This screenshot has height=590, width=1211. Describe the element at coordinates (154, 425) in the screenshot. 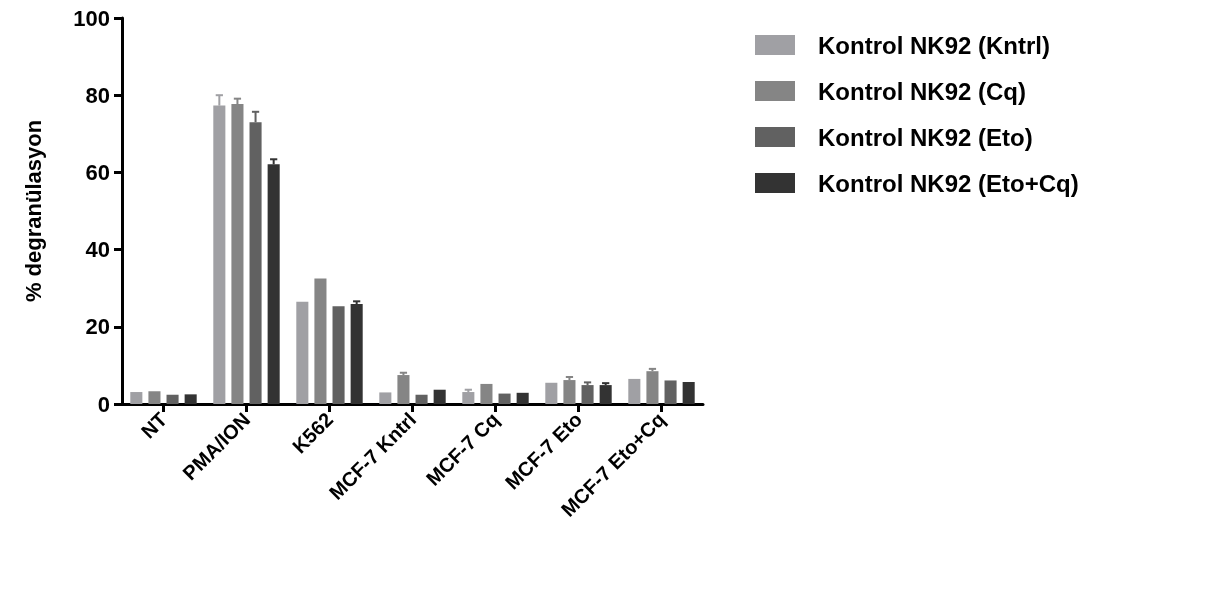

I see `x-tick-label: NT` at that location.